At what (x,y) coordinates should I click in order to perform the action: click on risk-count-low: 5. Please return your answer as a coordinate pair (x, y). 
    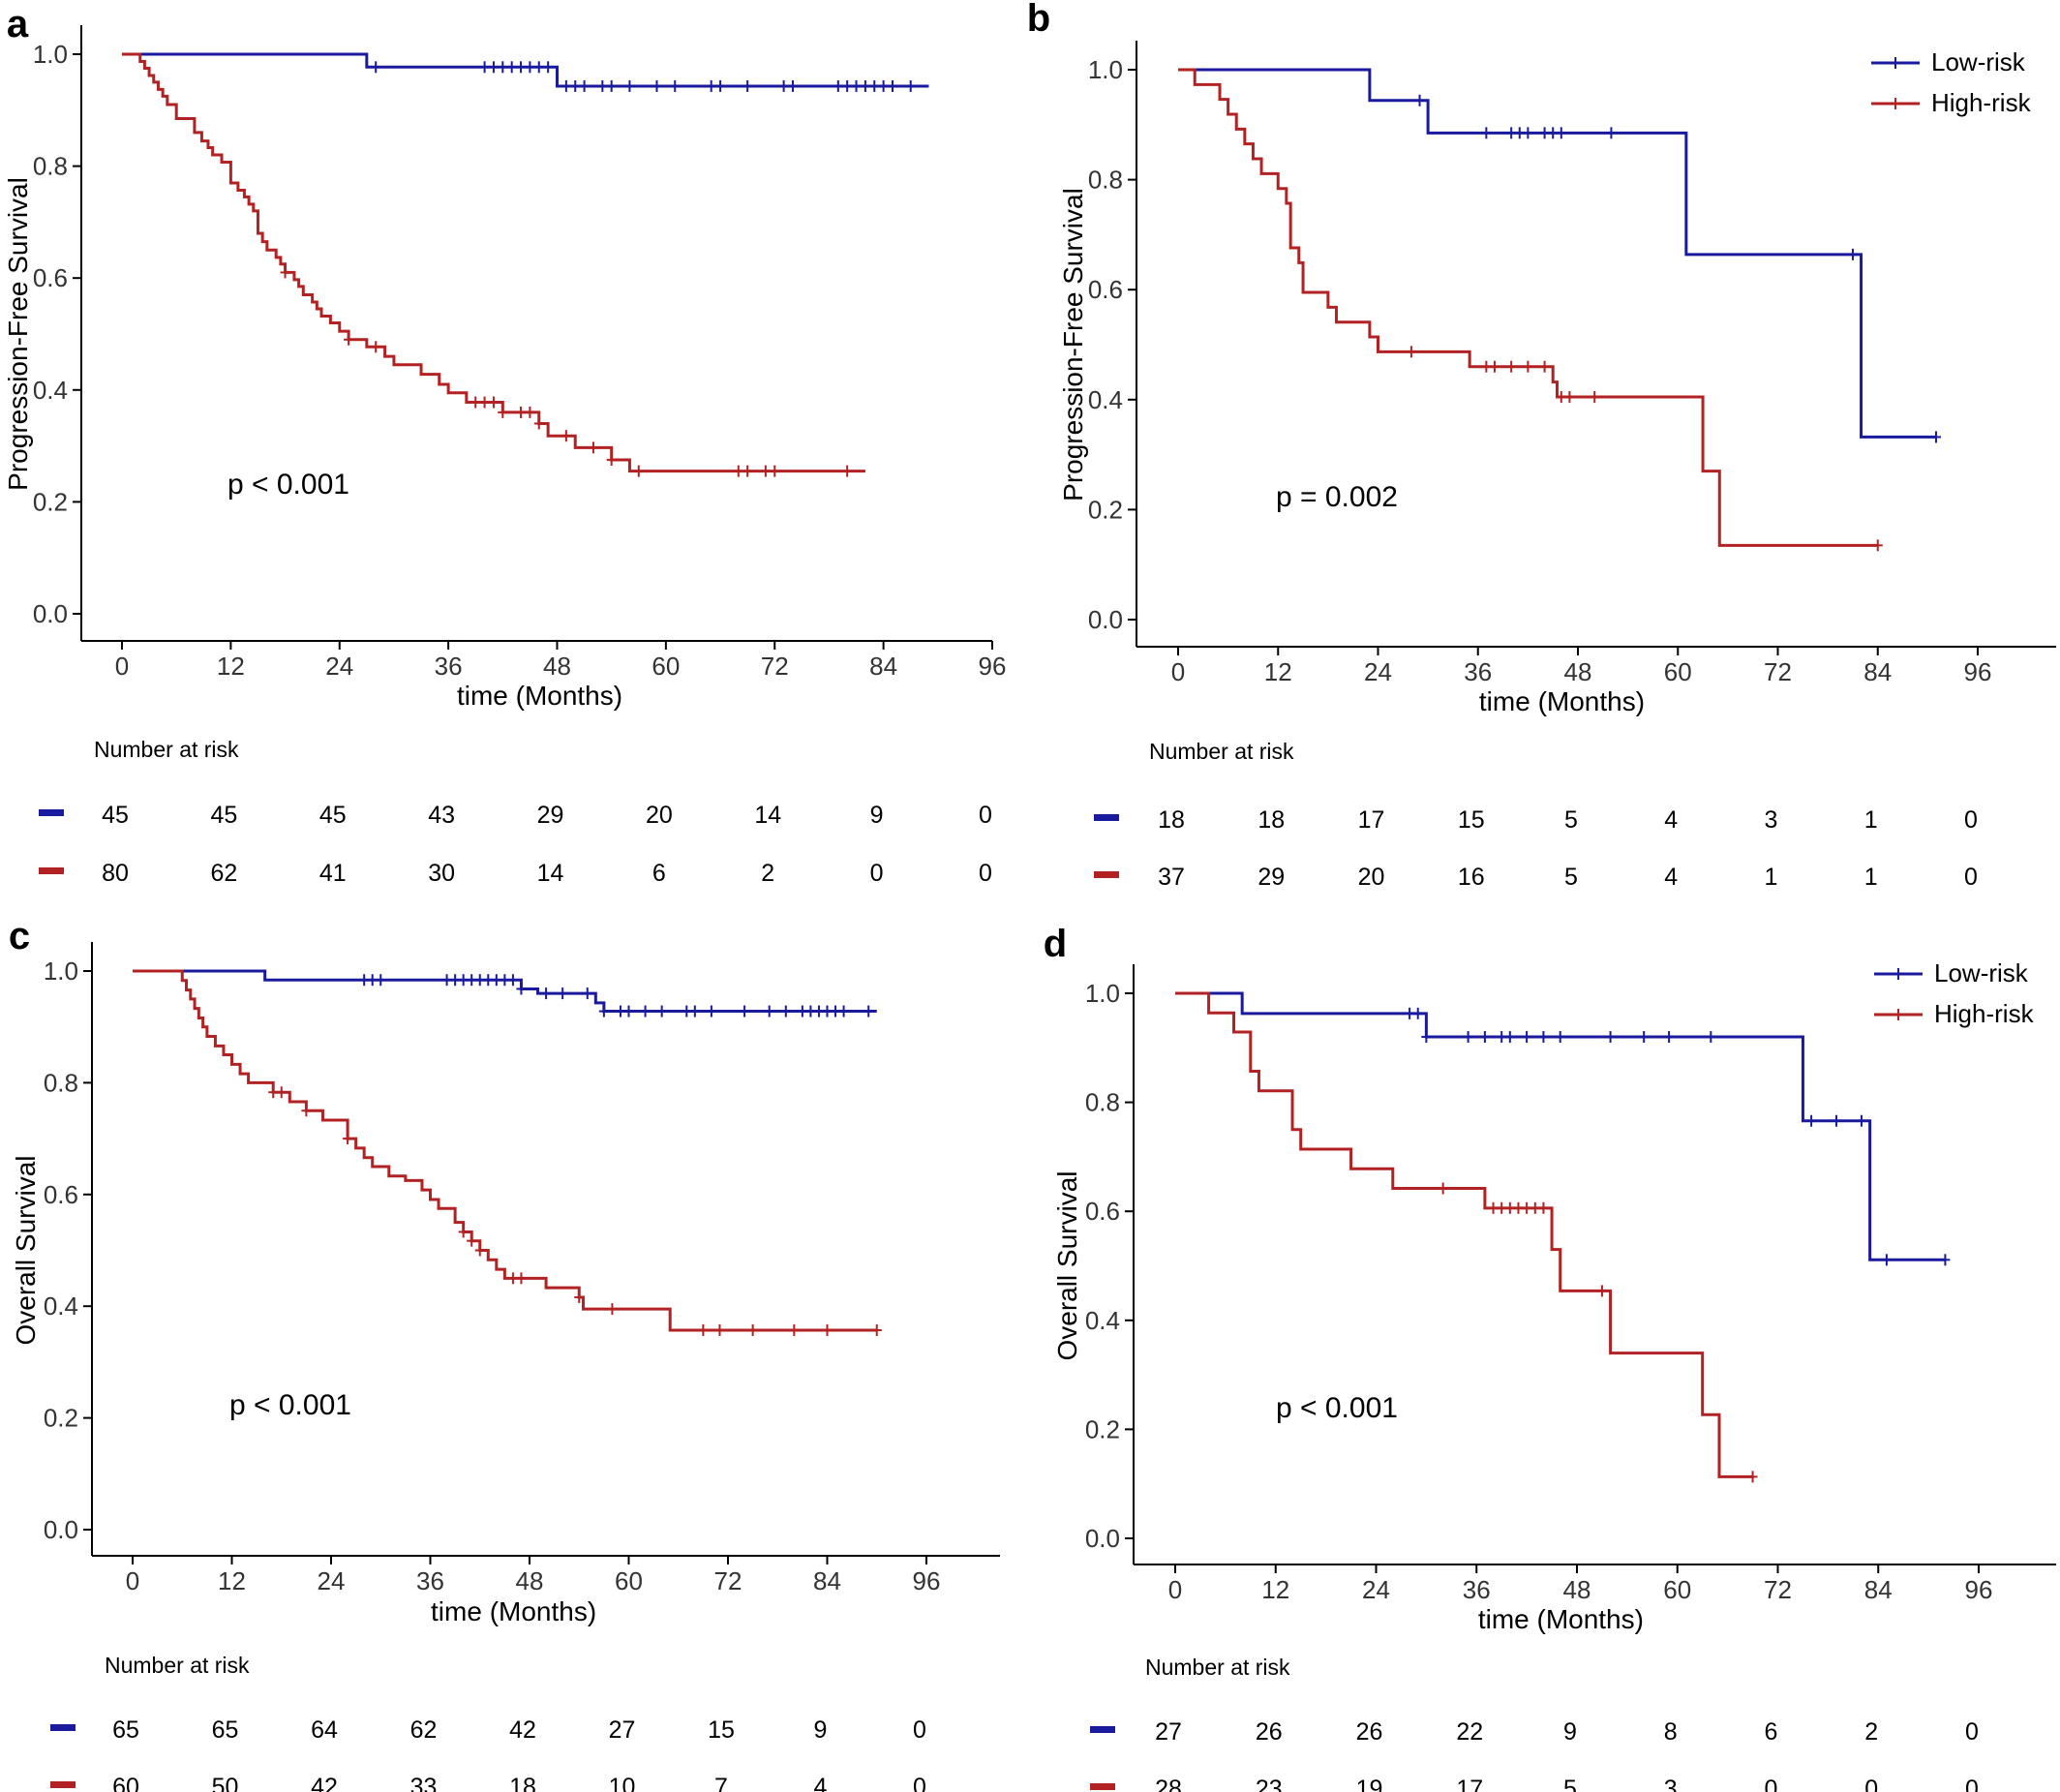
    Looking at the image, I should click on (1571, 820).